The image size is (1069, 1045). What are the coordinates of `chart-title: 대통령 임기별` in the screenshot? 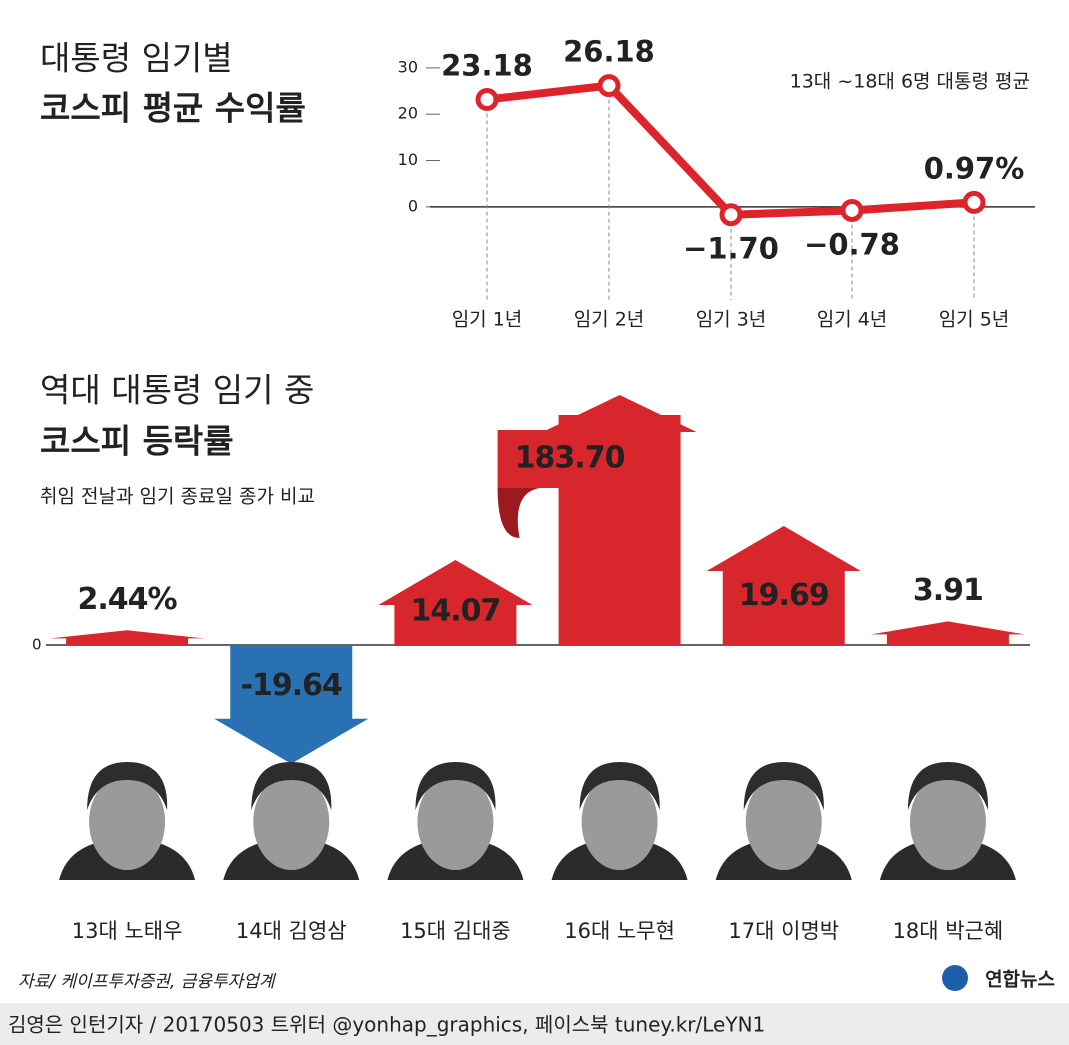 It's located at (136, 58).